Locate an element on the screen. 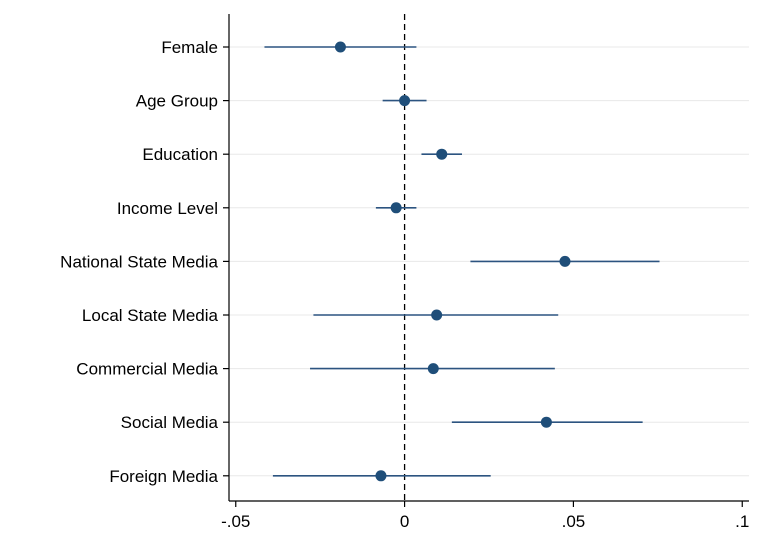 The width and height of the screenshot is (768, 559). x-tick-label: .05 is located at coordinates (574, 521).